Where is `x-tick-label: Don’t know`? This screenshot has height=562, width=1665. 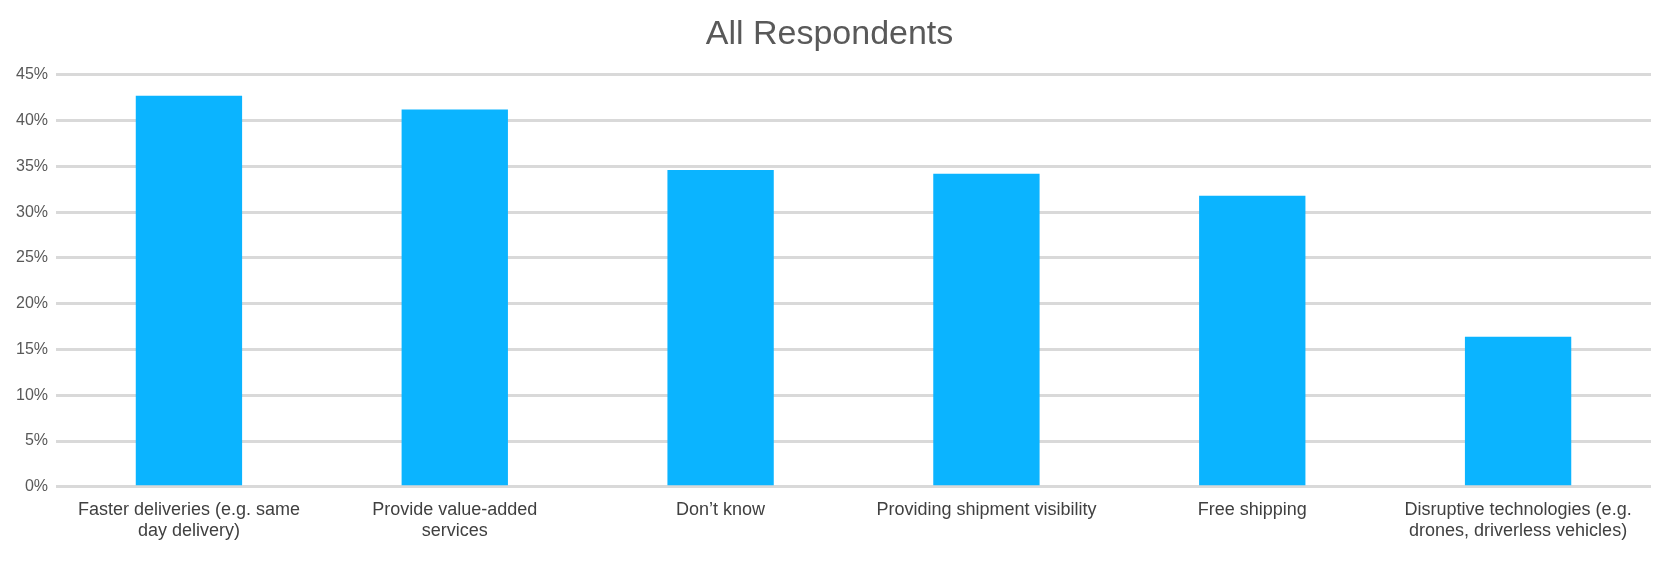
x-tick-label: Don’t know is located at coordinates (721, 508).